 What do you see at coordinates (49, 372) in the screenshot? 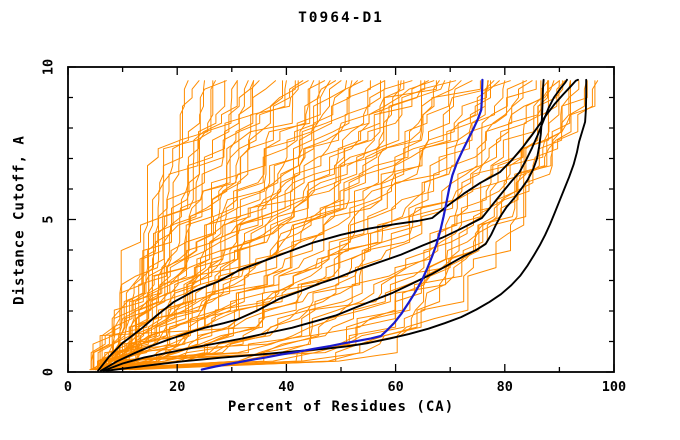
I see `y-tick-label: 0` at bounding box center [49, 372].